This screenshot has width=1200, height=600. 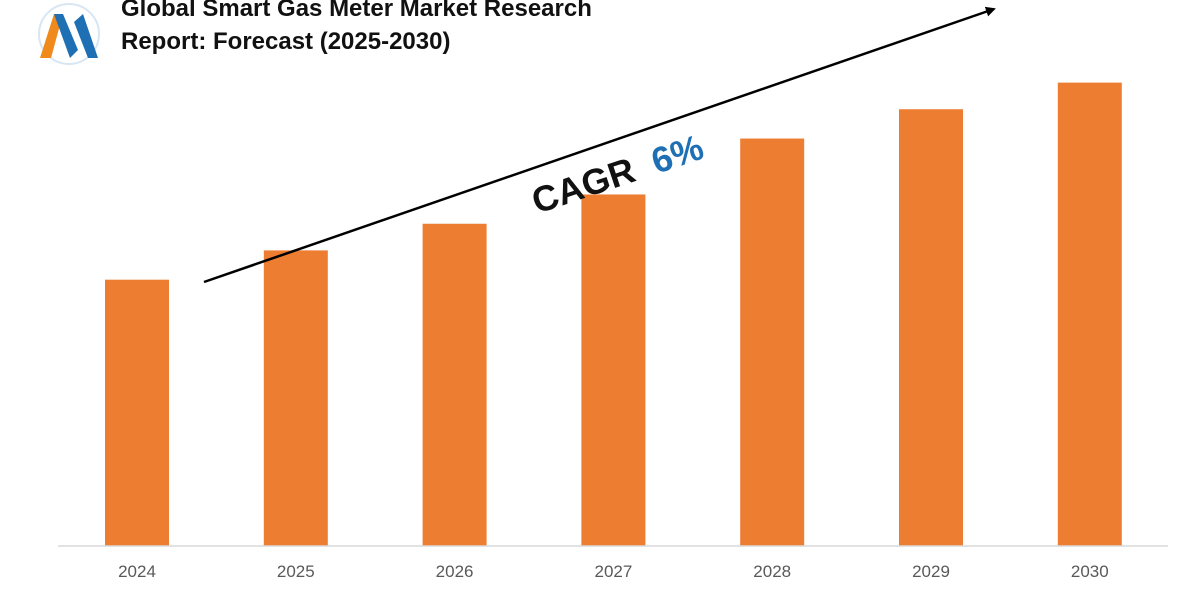 I want to click on tick-label-2027: 2027, so click(x=613, y=571).